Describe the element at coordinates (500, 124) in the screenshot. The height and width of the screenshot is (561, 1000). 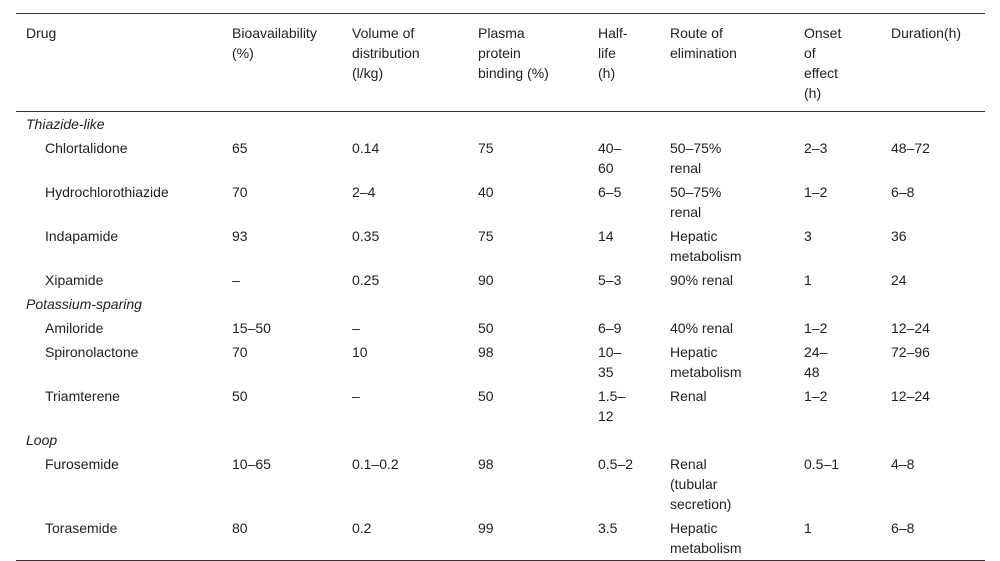
I see `group-row: Thiazide-like` at that location.